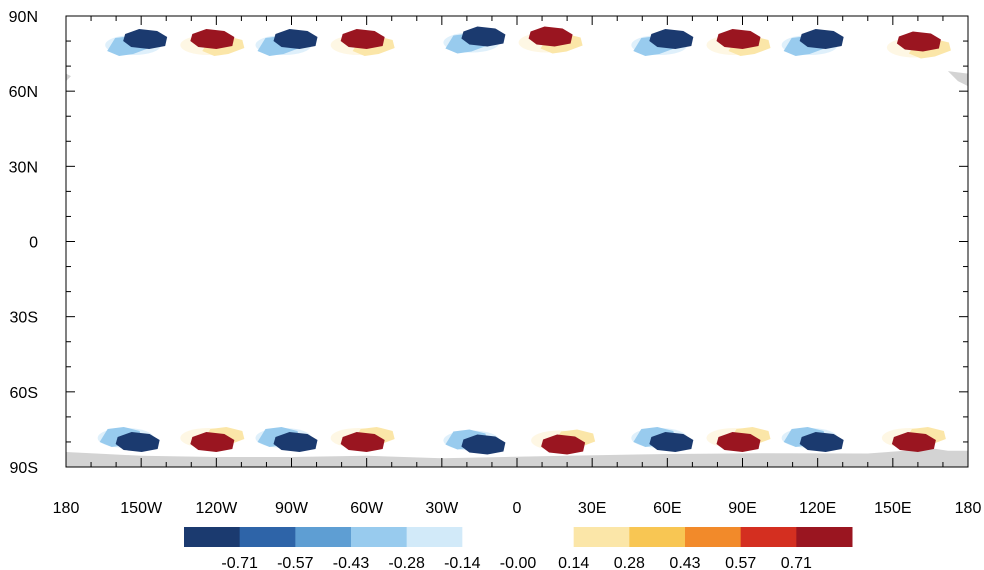 This screenshot has width=984, height=570. Describe the element at coordinates (24, 393) in the screenshot. I see `lat-label: 60S` at that location.